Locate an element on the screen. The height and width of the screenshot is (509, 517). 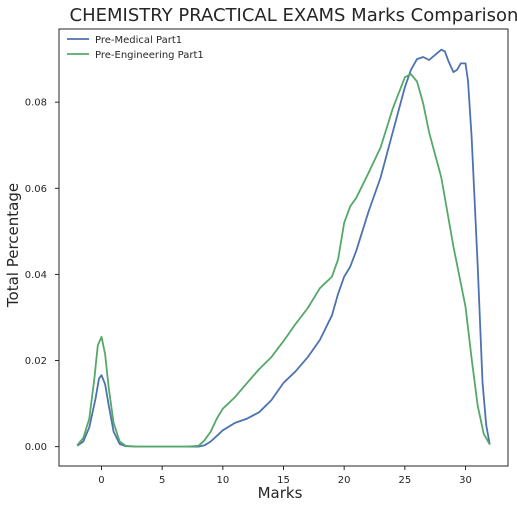
y-tick-label: 0.08 is located at coordinates (36, 103).